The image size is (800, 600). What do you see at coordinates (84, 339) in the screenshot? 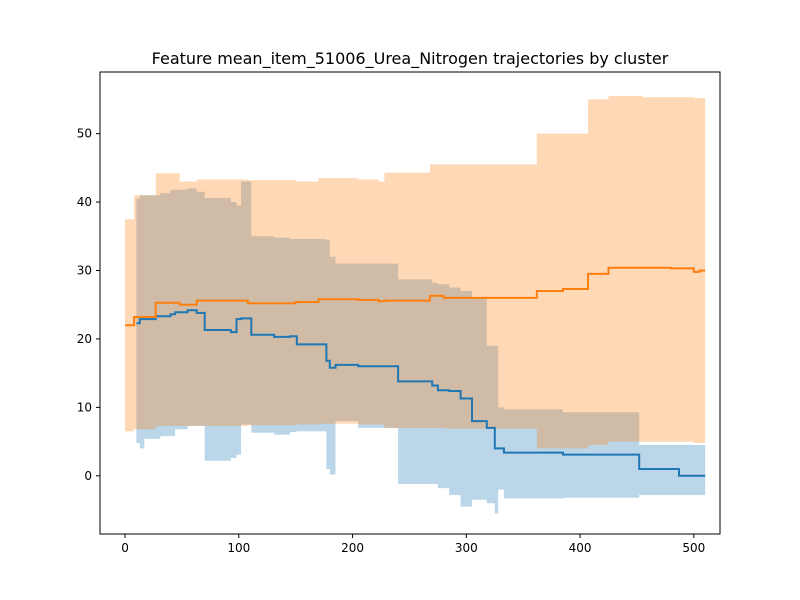
I see `y-tick-label: 20` at bounding box center [84, 339].